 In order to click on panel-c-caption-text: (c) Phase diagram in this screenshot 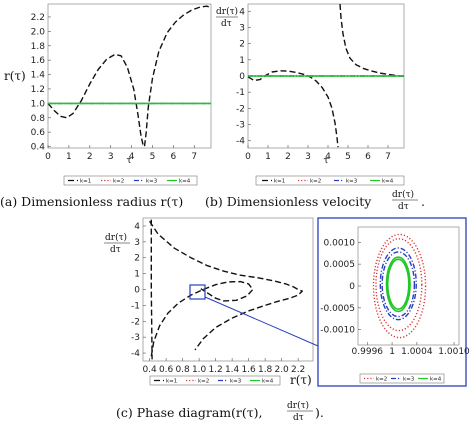, I will do `click(173, 412)`.